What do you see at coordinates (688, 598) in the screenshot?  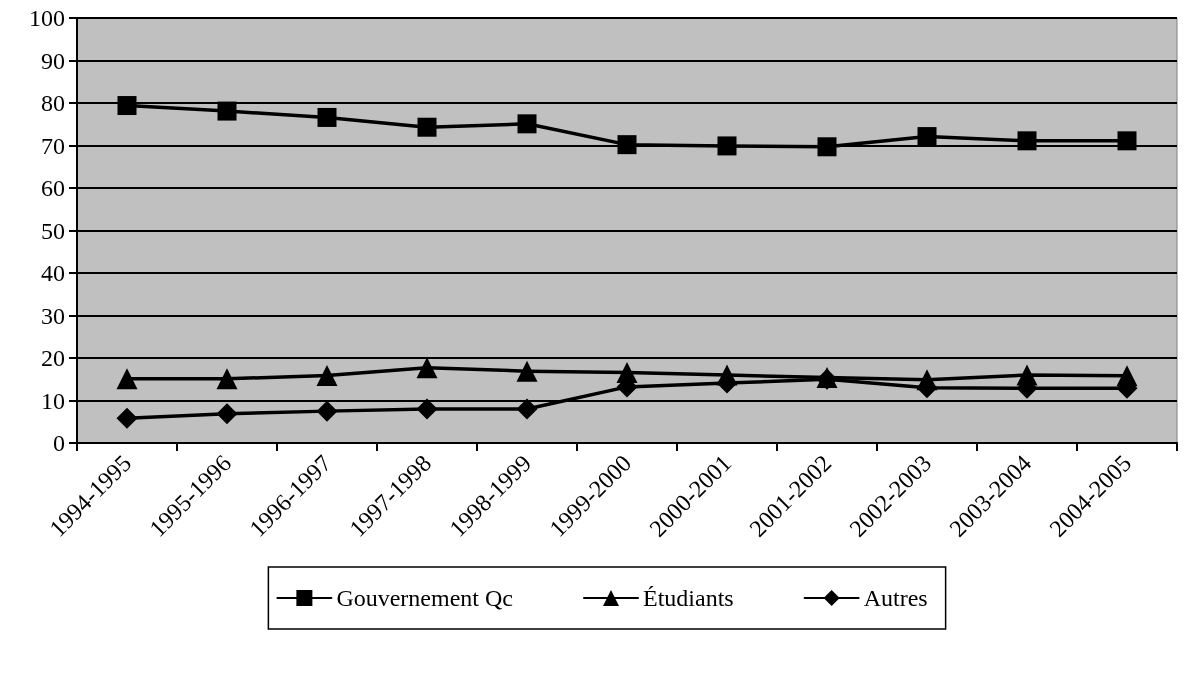 I see `legend-label: Étudiants` at bounding box center [688, 598].